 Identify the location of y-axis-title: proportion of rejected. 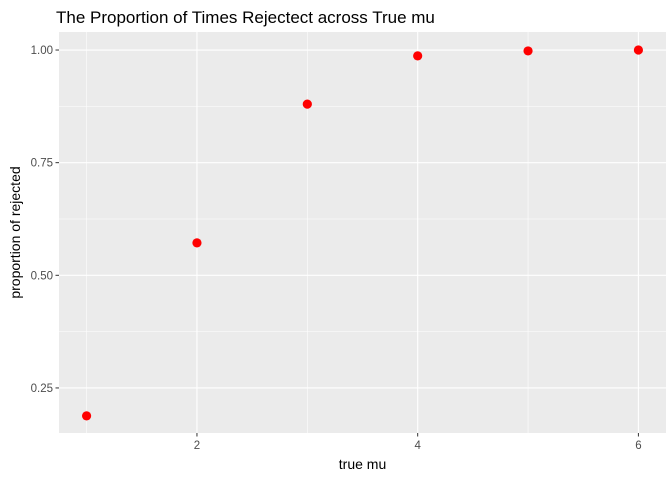
(15, 232).